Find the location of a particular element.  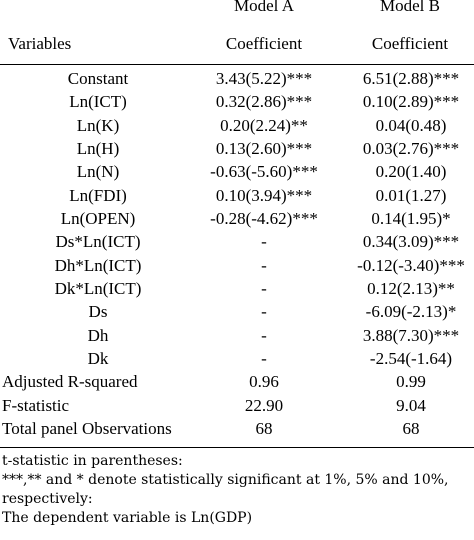

table-row: Constant 3.43(5.22)*** 6.51(2.88)*** is located at coordinates (237, 78).